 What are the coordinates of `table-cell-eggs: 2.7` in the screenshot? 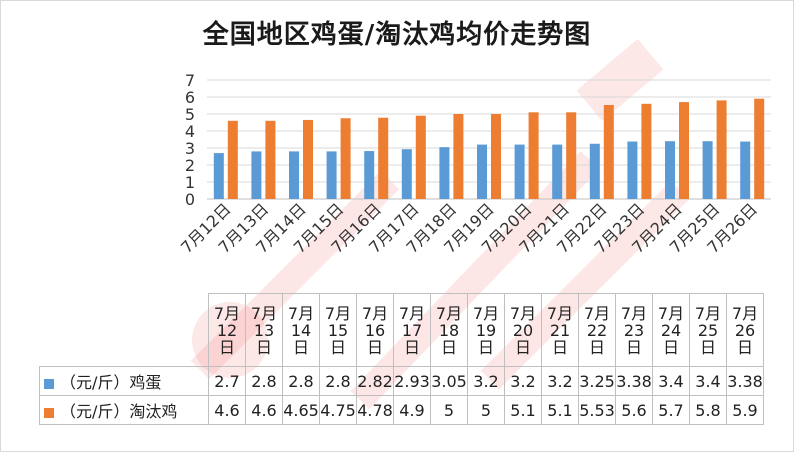 It's located at (227, 381).